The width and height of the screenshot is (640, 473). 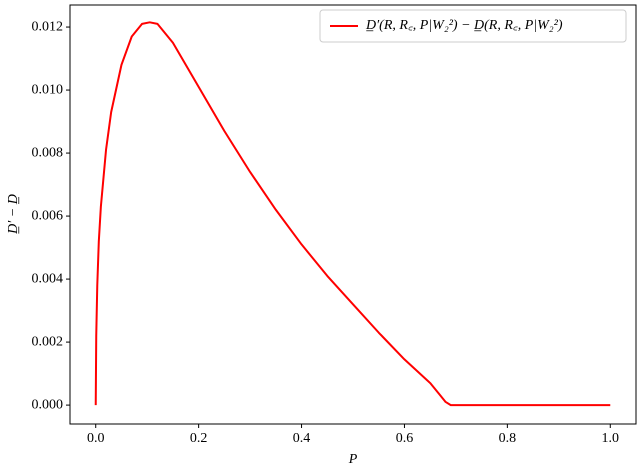 I want to click on legend-label: D̲′(R, R꜀, P|W₂²) − D̲(R, R꜀, P|W₂²), so click(x=464, y=25).